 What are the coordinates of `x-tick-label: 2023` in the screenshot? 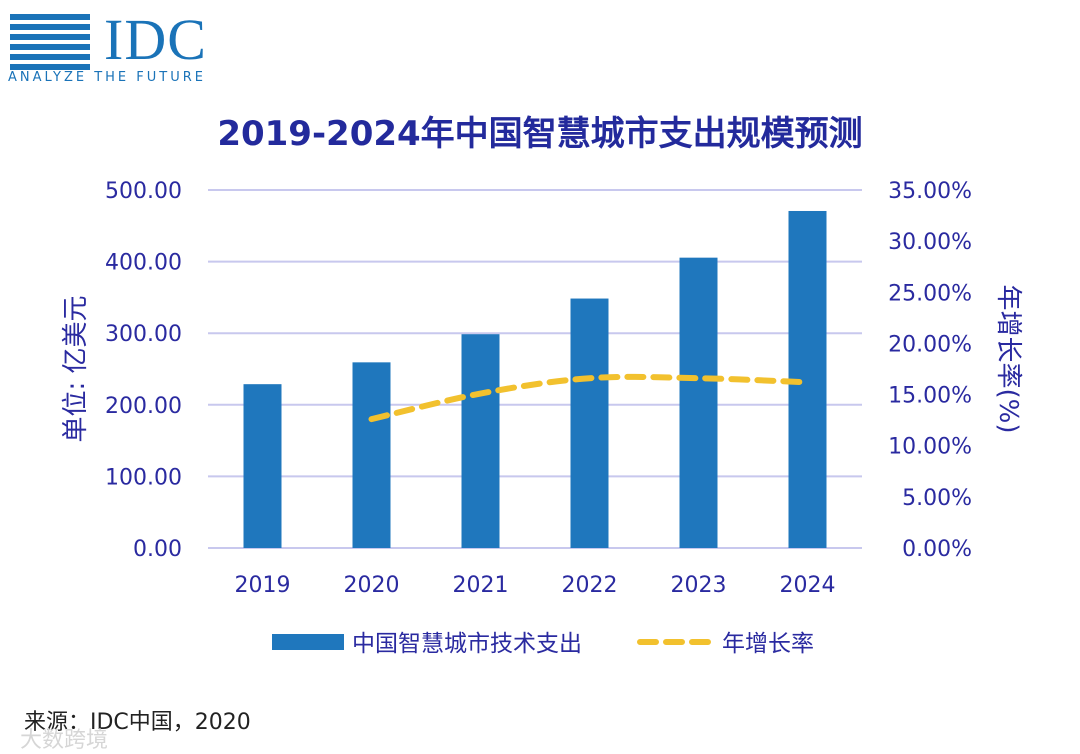 It's located at (699, 585).